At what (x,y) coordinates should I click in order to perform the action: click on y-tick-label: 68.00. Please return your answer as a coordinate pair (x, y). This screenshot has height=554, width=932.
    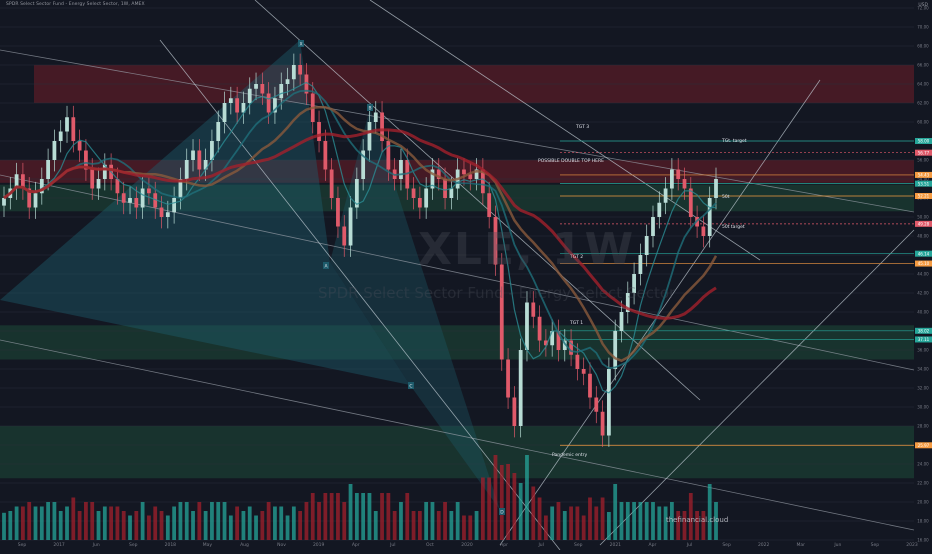
    Looking at the image, I should click on (923, 46).